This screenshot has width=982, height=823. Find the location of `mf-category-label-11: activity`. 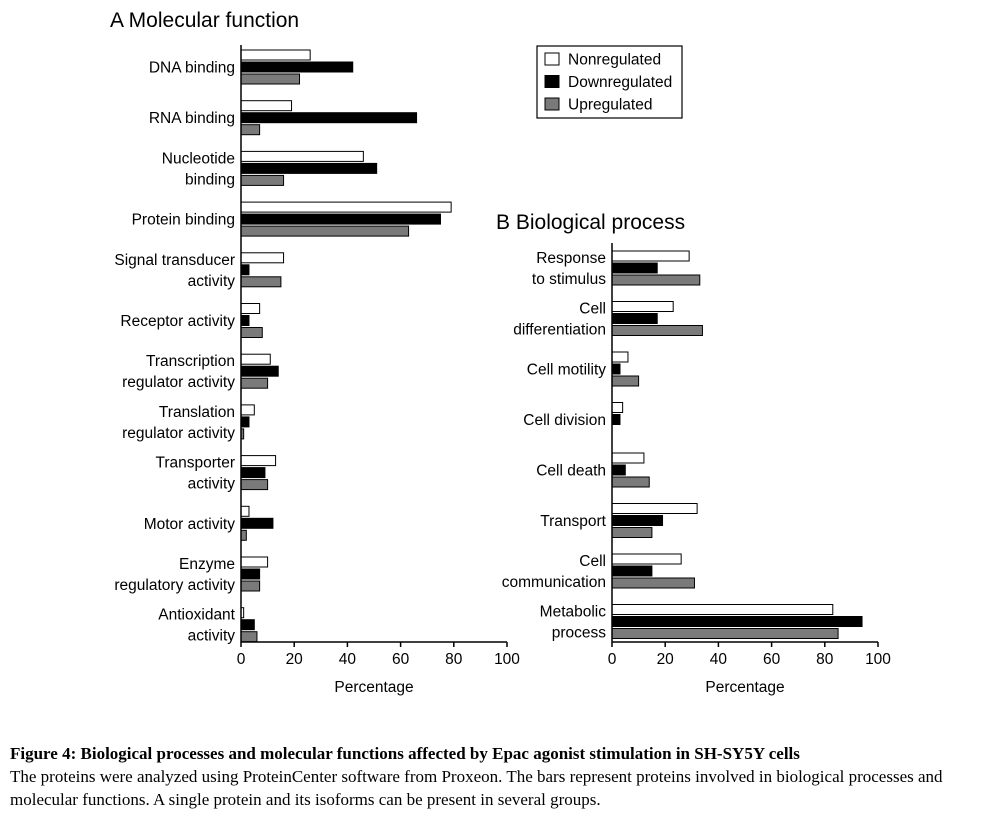

mf-category-label-11: activity is located at coordinates (212, 636).